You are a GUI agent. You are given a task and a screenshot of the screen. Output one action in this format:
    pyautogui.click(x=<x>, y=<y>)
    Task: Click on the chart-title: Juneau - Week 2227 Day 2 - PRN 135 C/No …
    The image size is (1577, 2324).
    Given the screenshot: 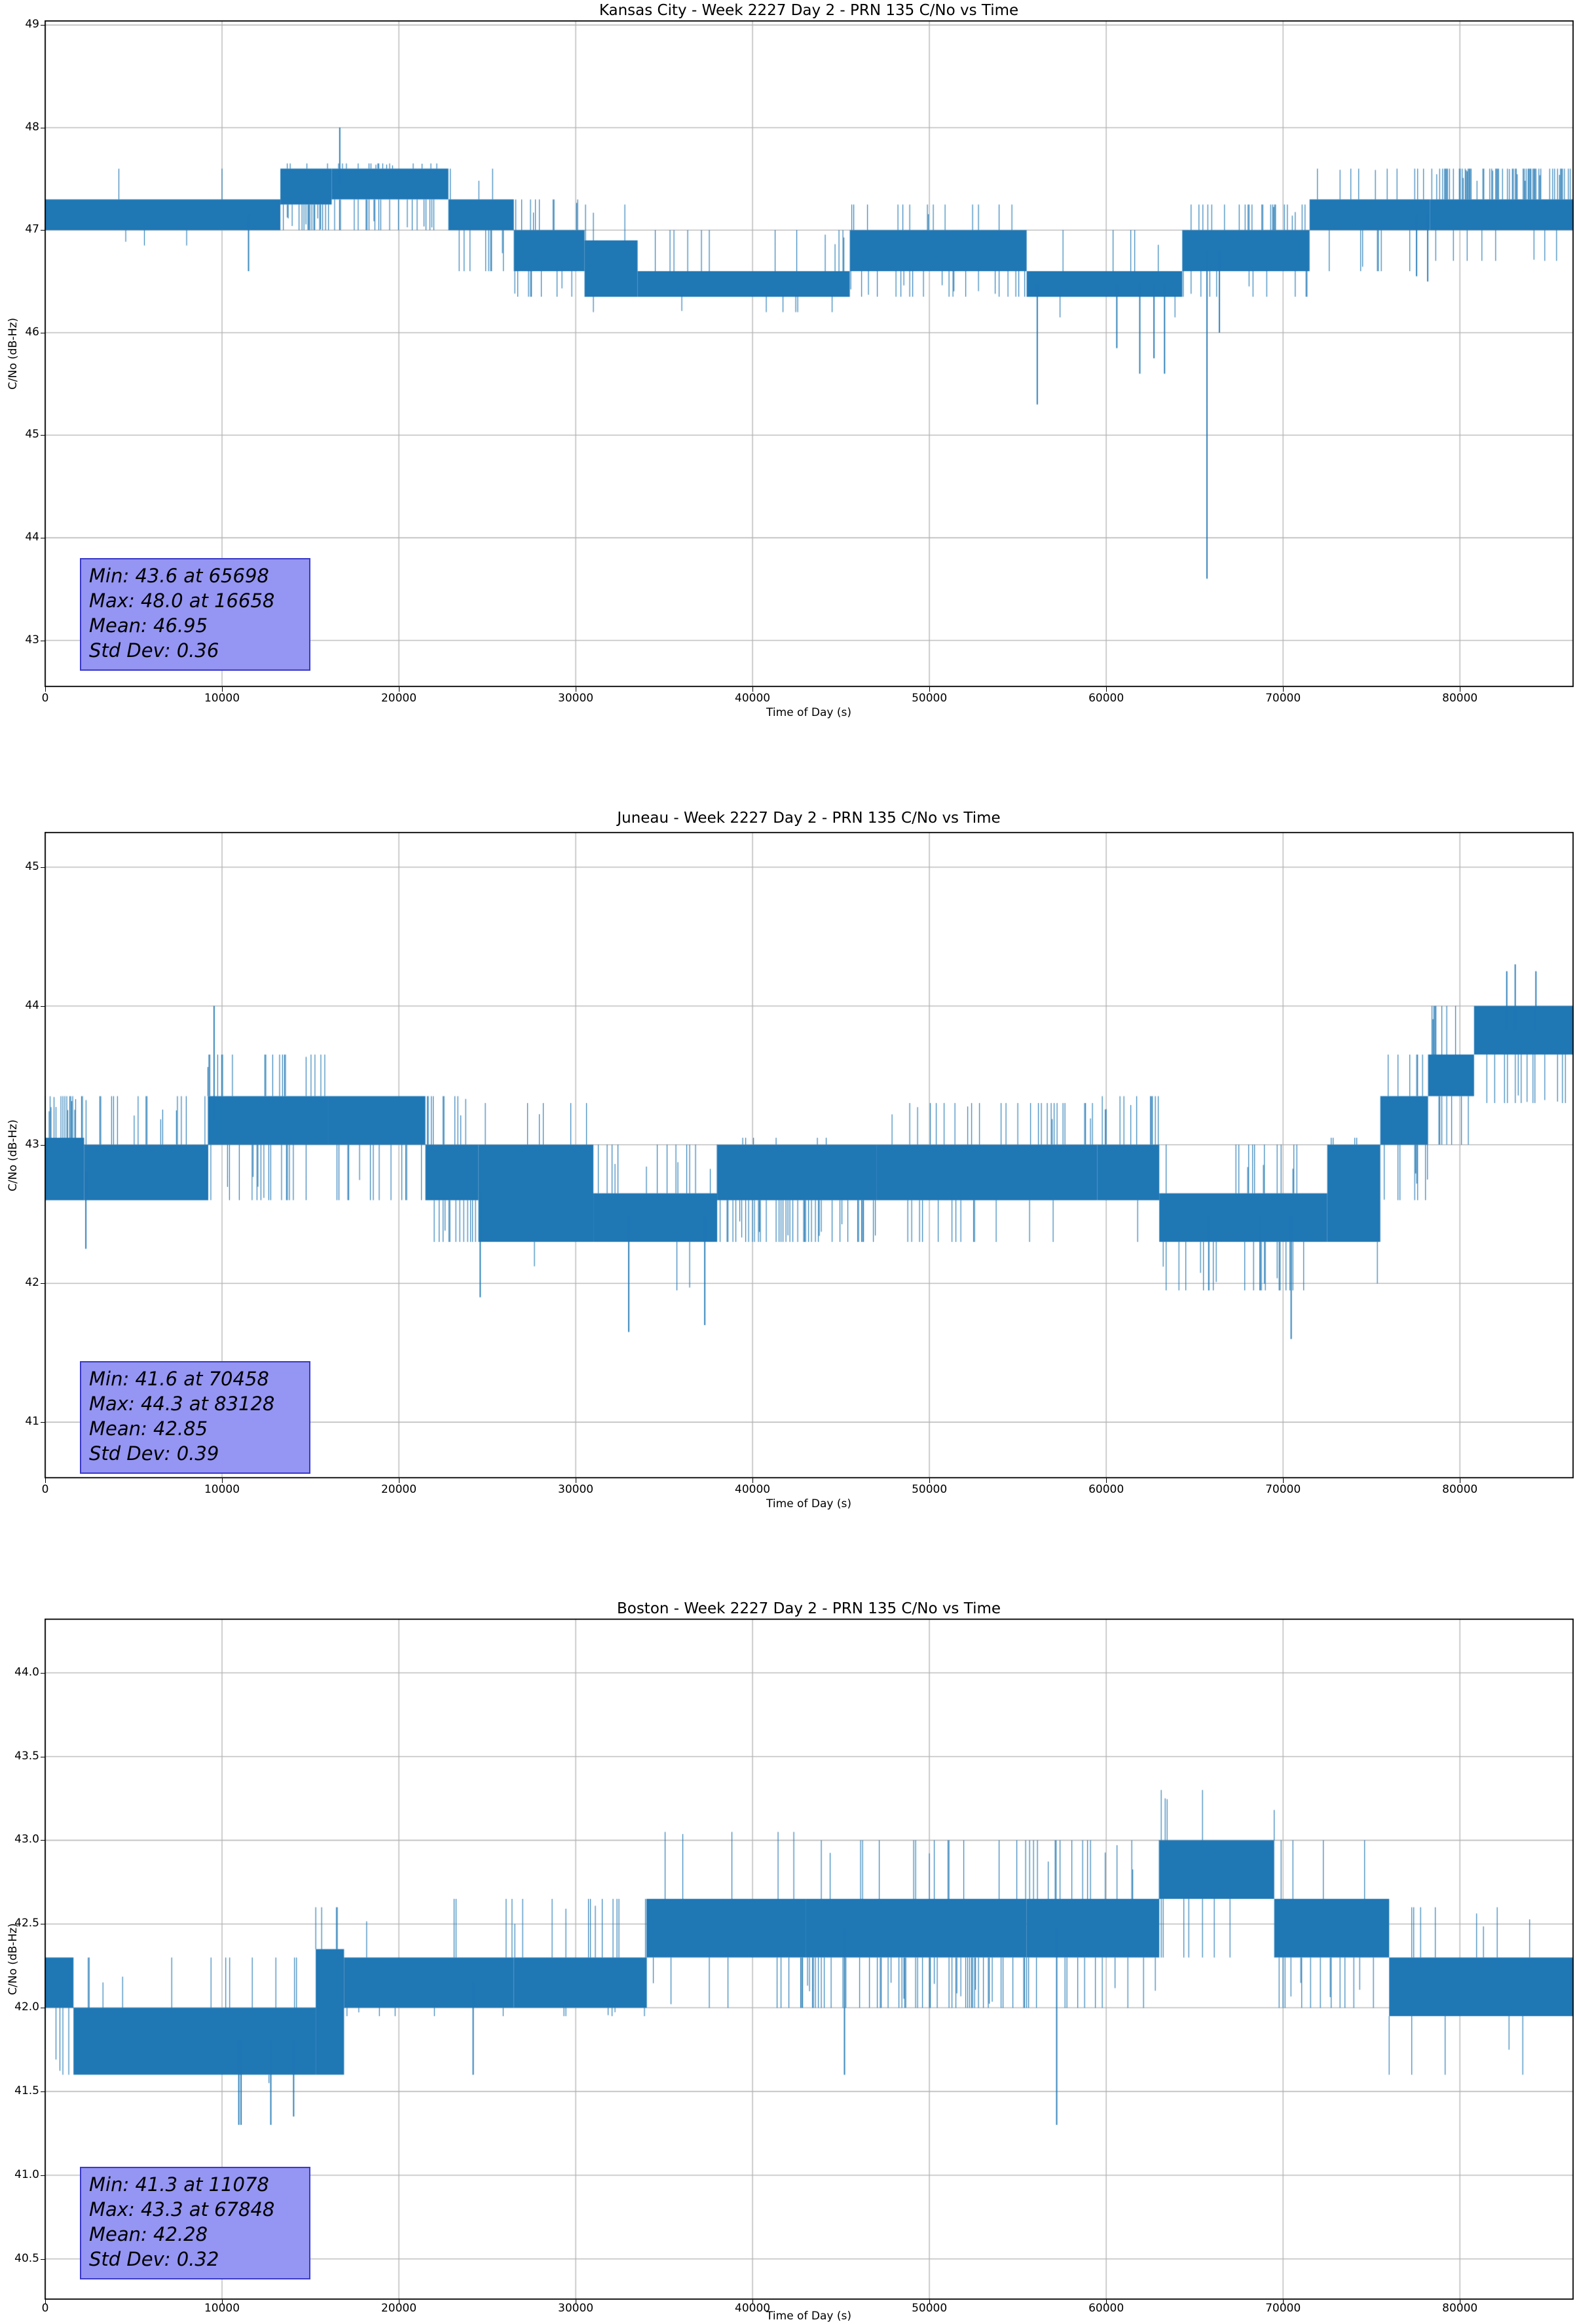 What is the action you would take?
    pyautogui.click(x=809, y=818)
    